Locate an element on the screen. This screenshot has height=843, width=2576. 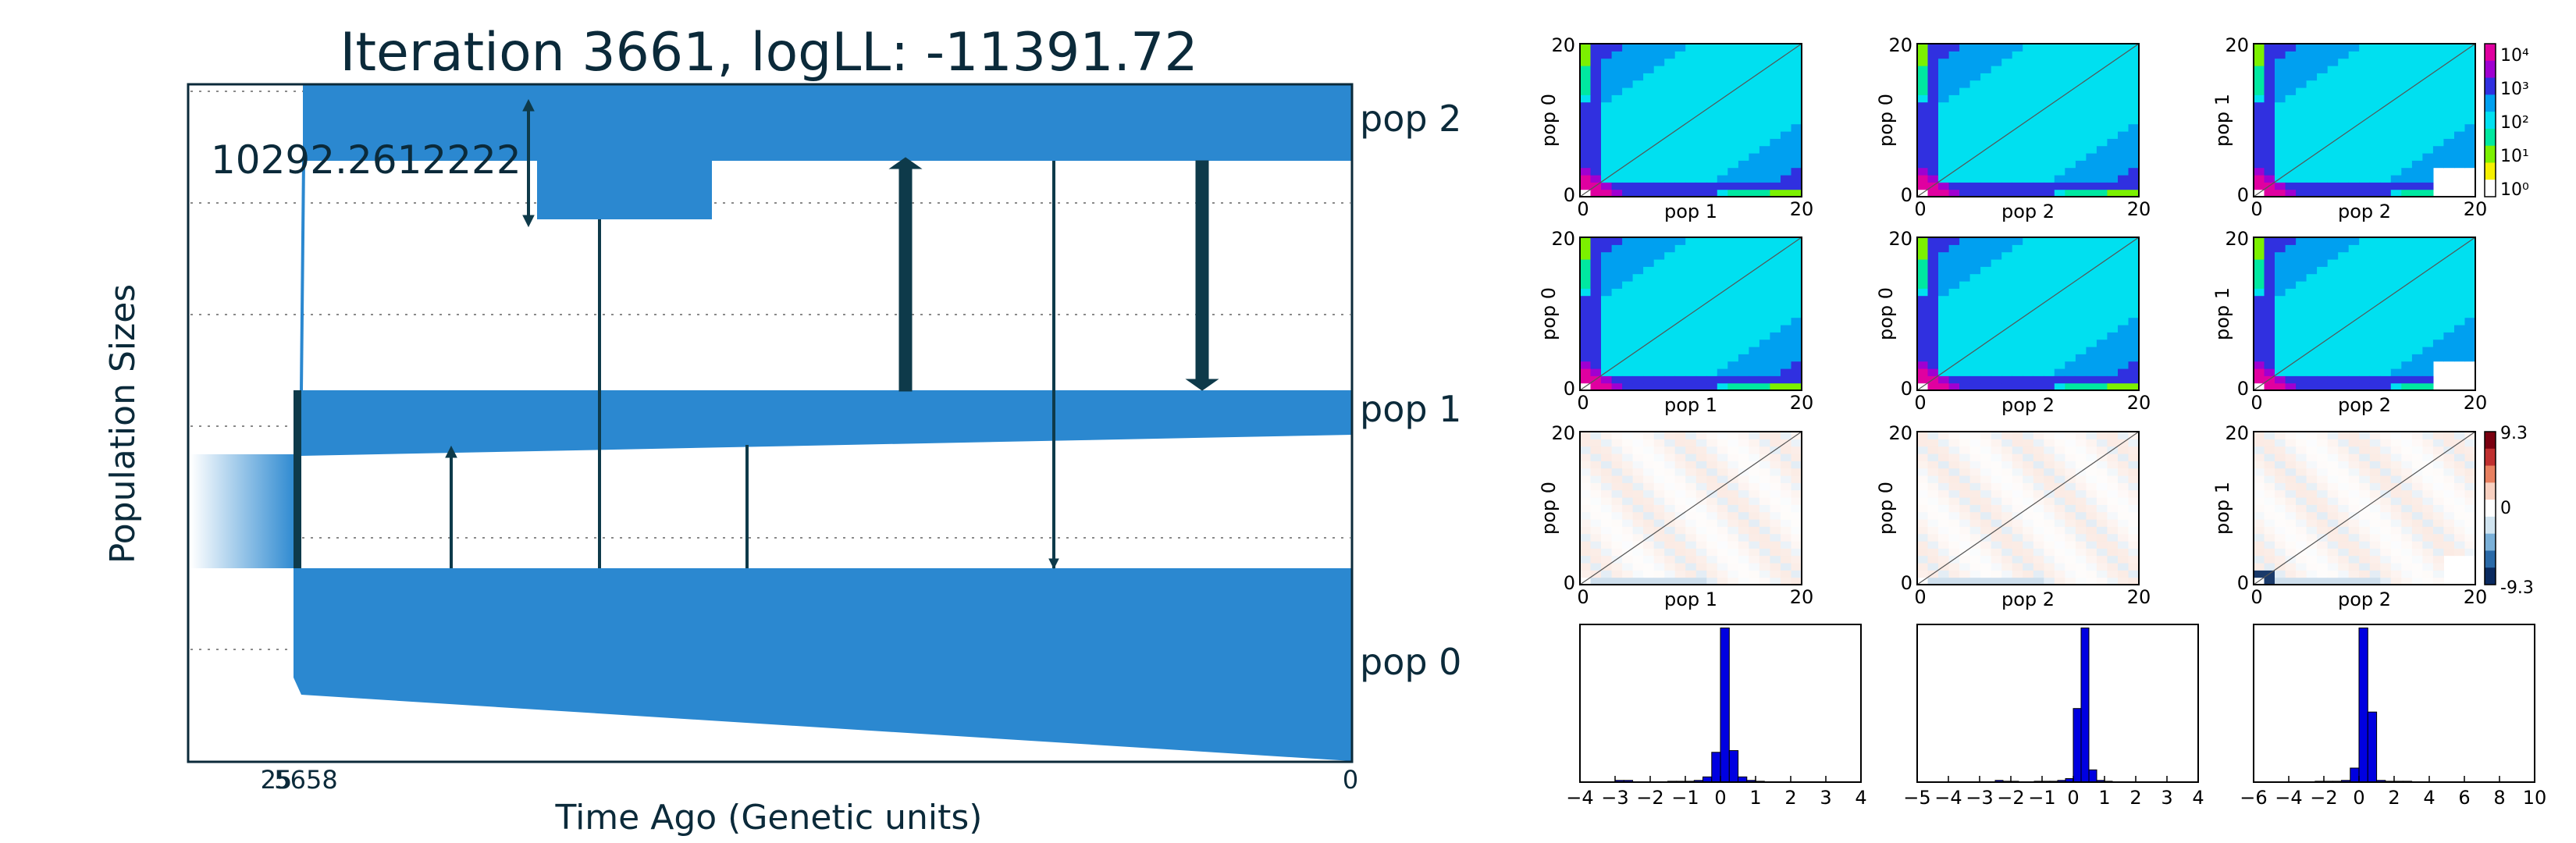
histogram-bar is located at coordinates (2372, 747).